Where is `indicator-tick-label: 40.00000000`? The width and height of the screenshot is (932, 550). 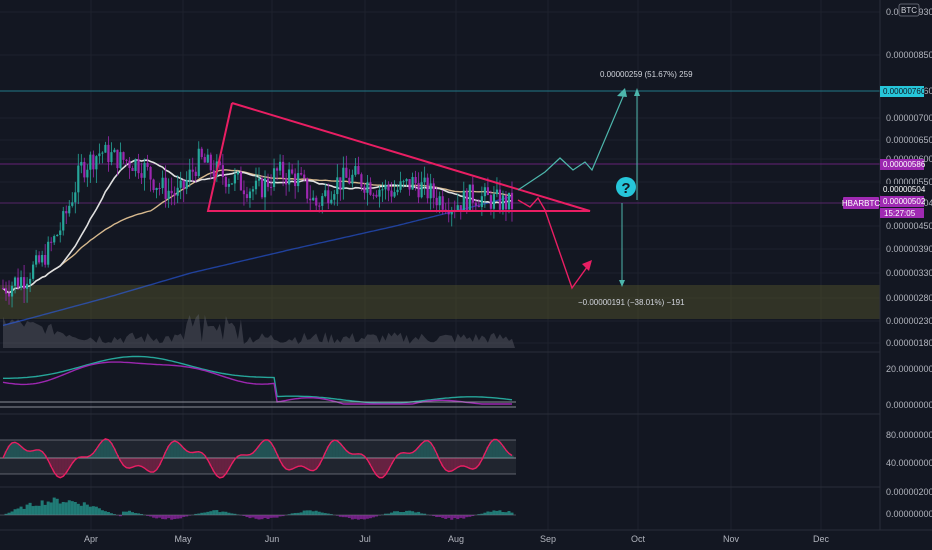 indicator-tick-label: 40.00000000 is located at coordinates (909, 463).